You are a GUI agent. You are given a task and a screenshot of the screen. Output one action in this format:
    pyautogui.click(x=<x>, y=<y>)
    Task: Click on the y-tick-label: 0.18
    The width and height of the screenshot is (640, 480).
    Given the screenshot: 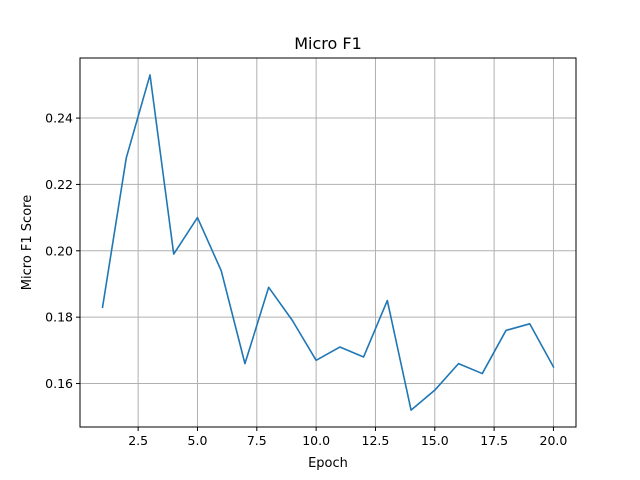 What is the action you would take?
    pyautogui.click(x=59, y=317)
    